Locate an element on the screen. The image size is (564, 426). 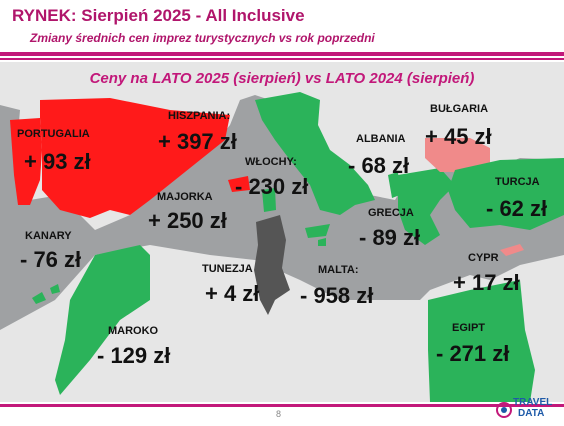
spain-shape is located at coordinates (135, 158).